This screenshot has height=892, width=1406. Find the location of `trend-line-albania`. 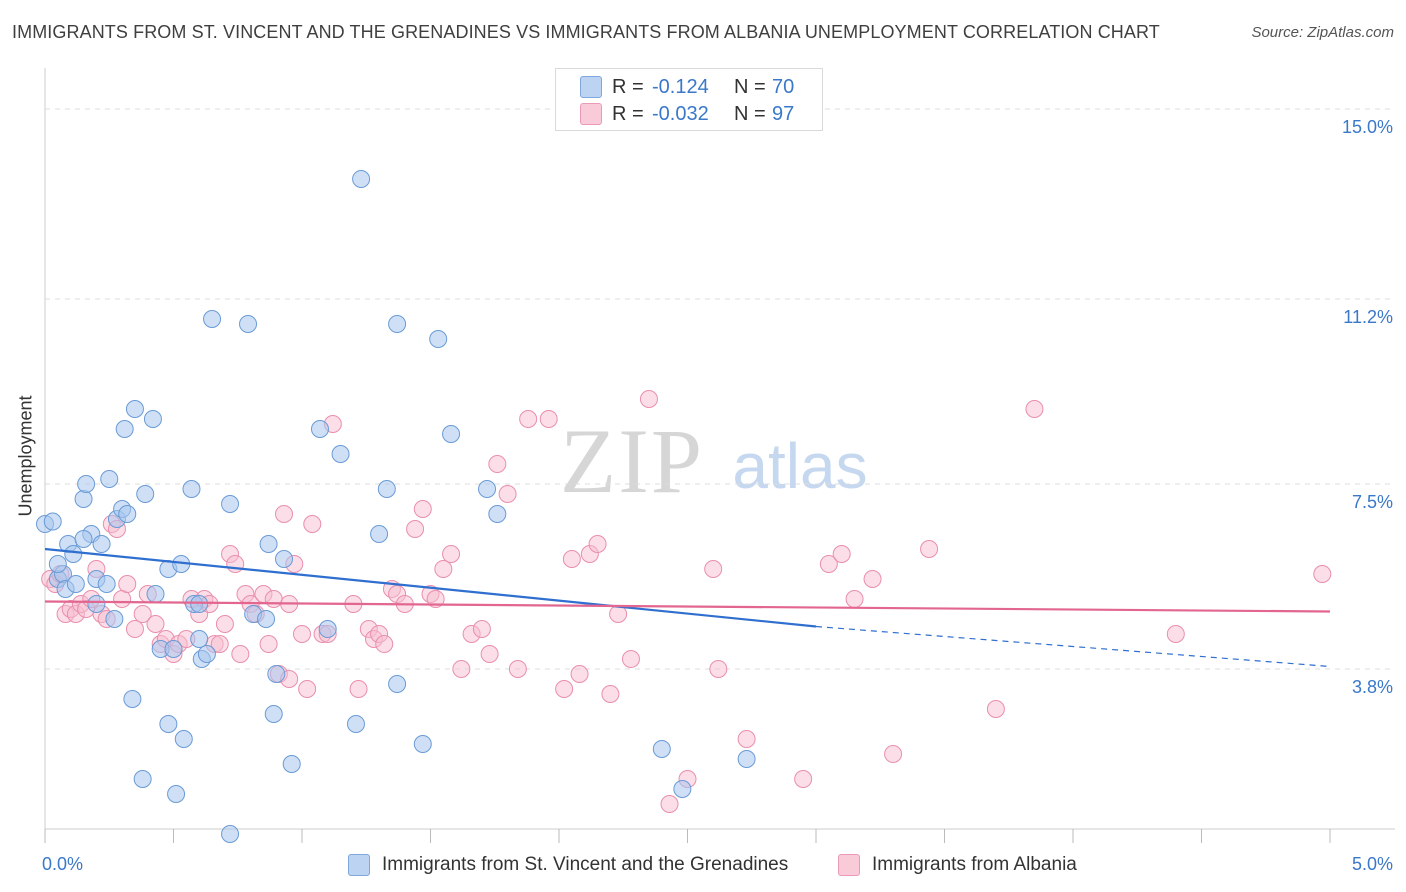

trend-line-albania is located at coordinates (687, 606).